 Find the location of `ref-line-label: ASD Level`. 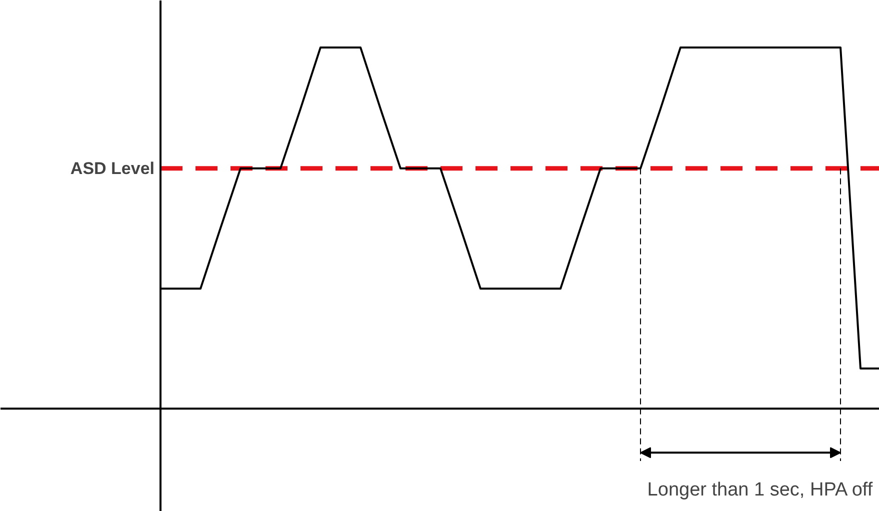

ref-line-label: ASD Level is located at coordinates (112, 168).